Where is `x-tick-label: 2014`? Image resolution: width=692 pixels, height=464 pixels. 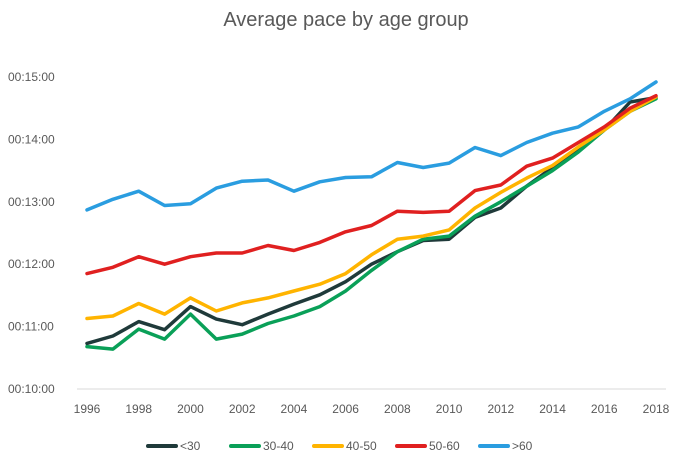 x-tick-label: 2014 is located at coordinates (552, 409).